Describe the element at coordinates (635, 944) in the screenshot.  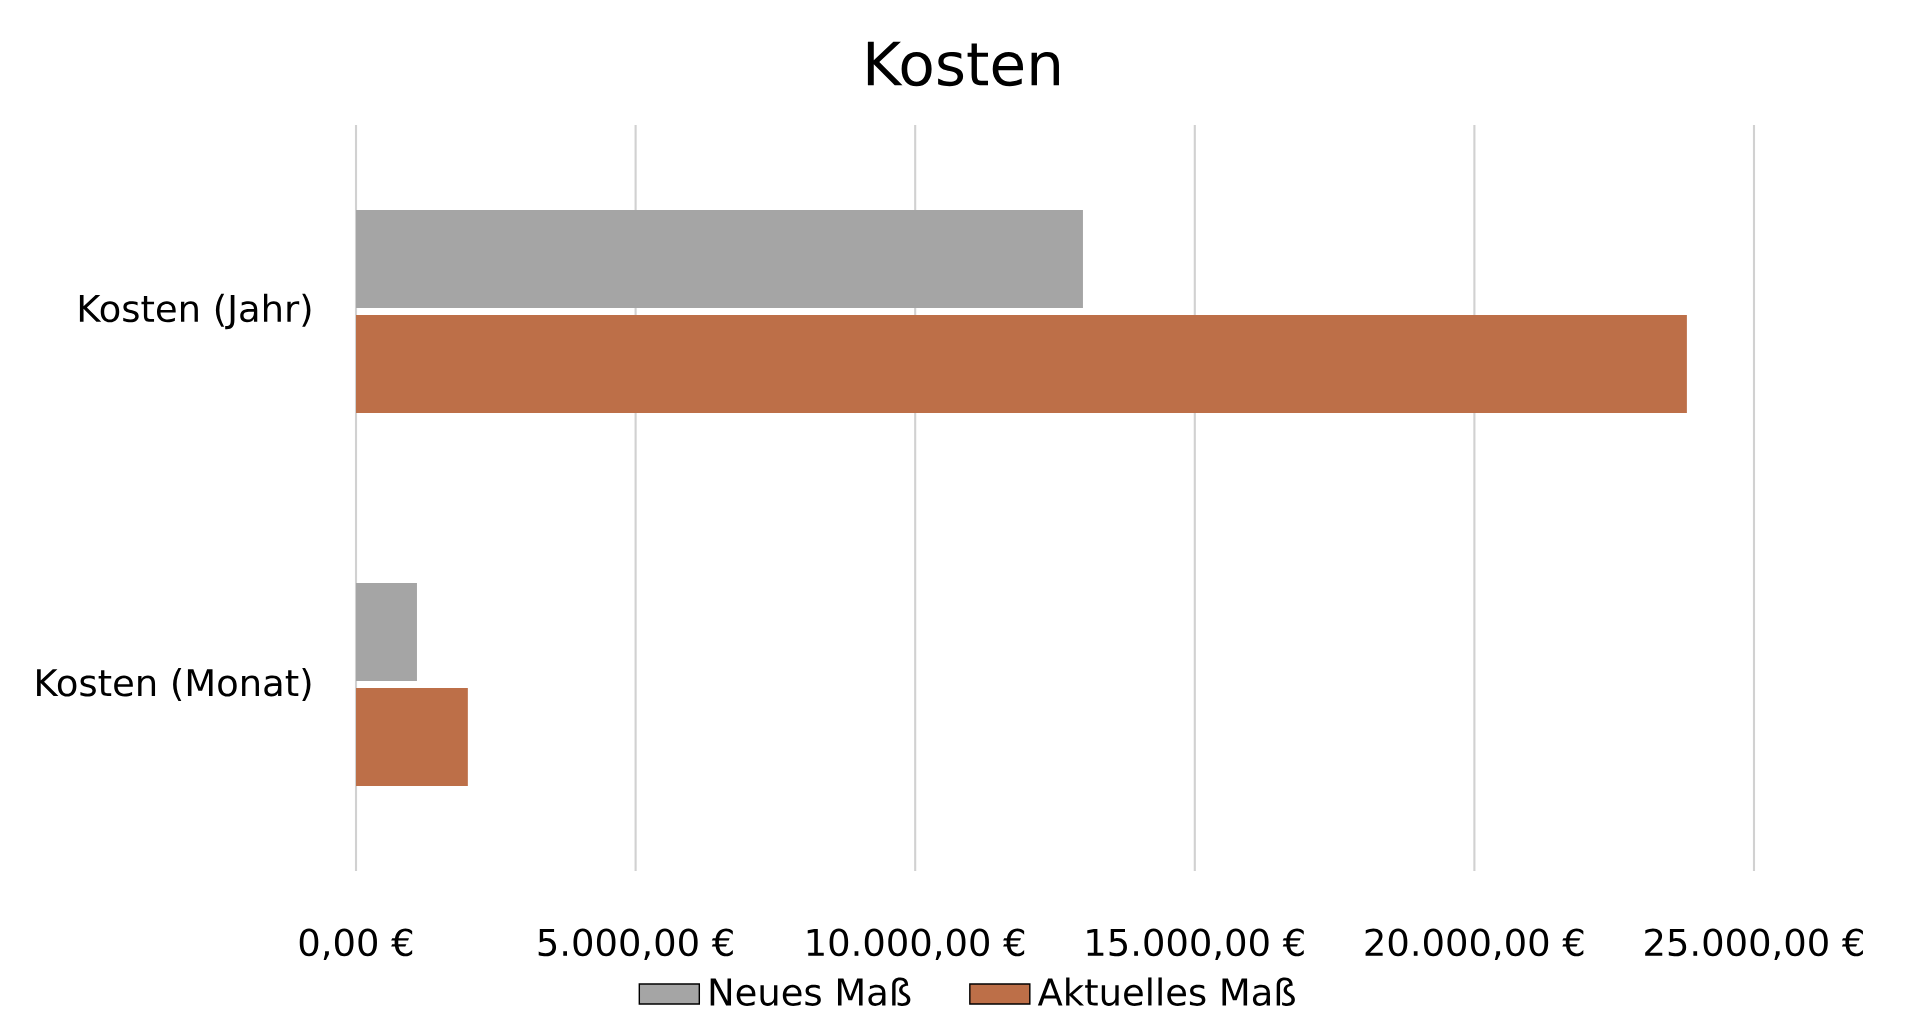
I see `x-tick-label: 5.000,00 €` at that location.